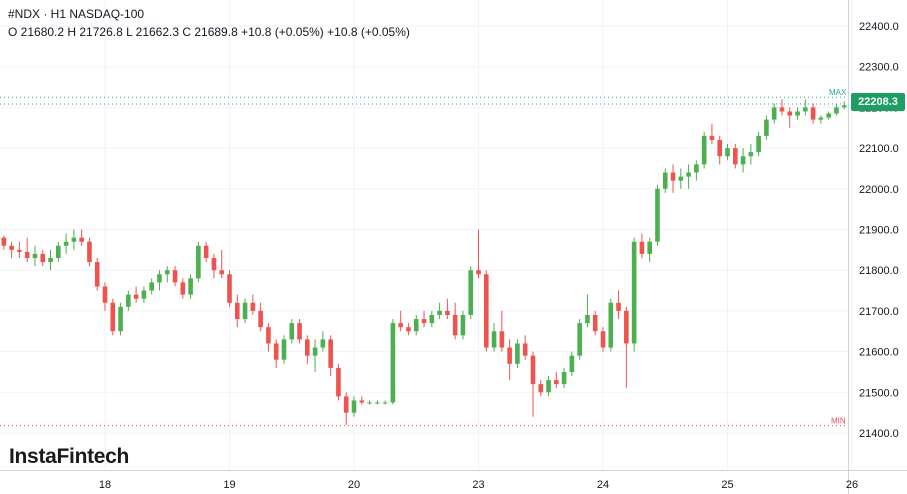 The height and width of the screenshot is (494, 907). Describe the element at coordinates (879, 27) in the screenshot. I see `y-tick-label: 22400.0` at that location.